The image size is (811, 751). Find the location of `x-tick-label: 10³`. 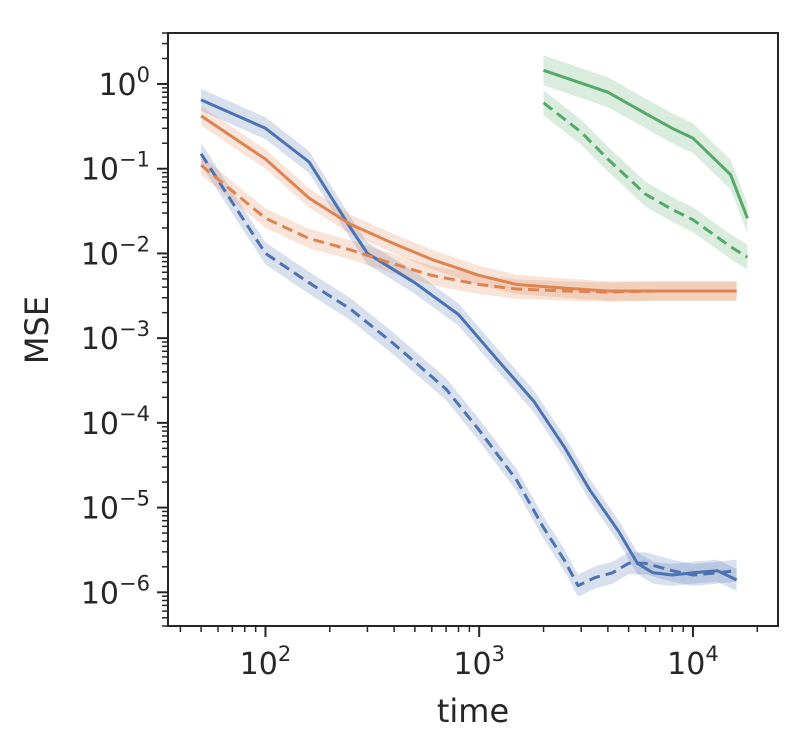

x-tick-label: 10³ is located at coordinates (479, 662).